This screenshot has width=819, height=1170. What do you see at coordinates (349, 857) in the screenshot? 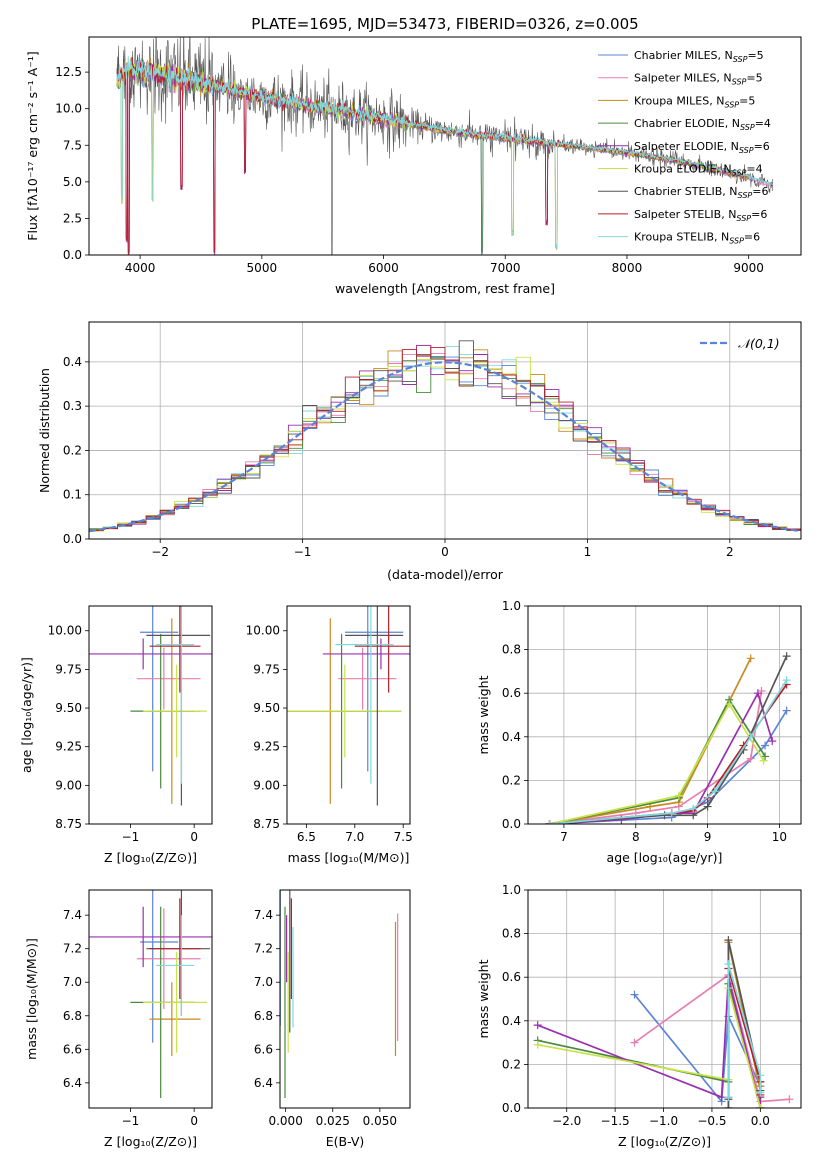
I see `x-axis-label: mass [log₁₀(M/M⊙)]` at bounding box center [349, 857].